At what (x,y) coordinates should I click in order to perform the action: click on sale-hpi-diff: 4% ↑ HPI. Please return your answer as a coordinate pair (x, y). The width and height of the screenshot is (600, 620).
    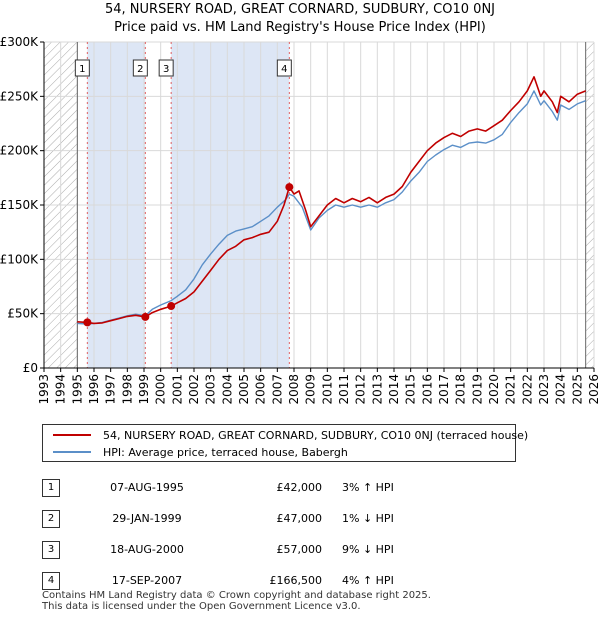
    Looking at the image, I should click on (368, 580).